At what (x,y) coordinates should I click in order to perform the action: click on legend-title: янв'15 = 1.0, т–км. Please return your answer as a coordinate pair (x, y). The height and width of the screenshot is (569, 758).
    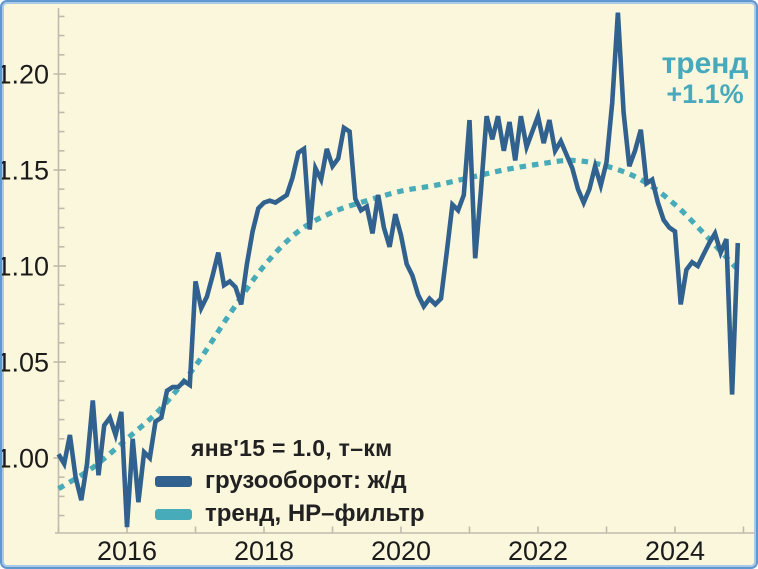
    Looking at the image, I should click on (292, 448).